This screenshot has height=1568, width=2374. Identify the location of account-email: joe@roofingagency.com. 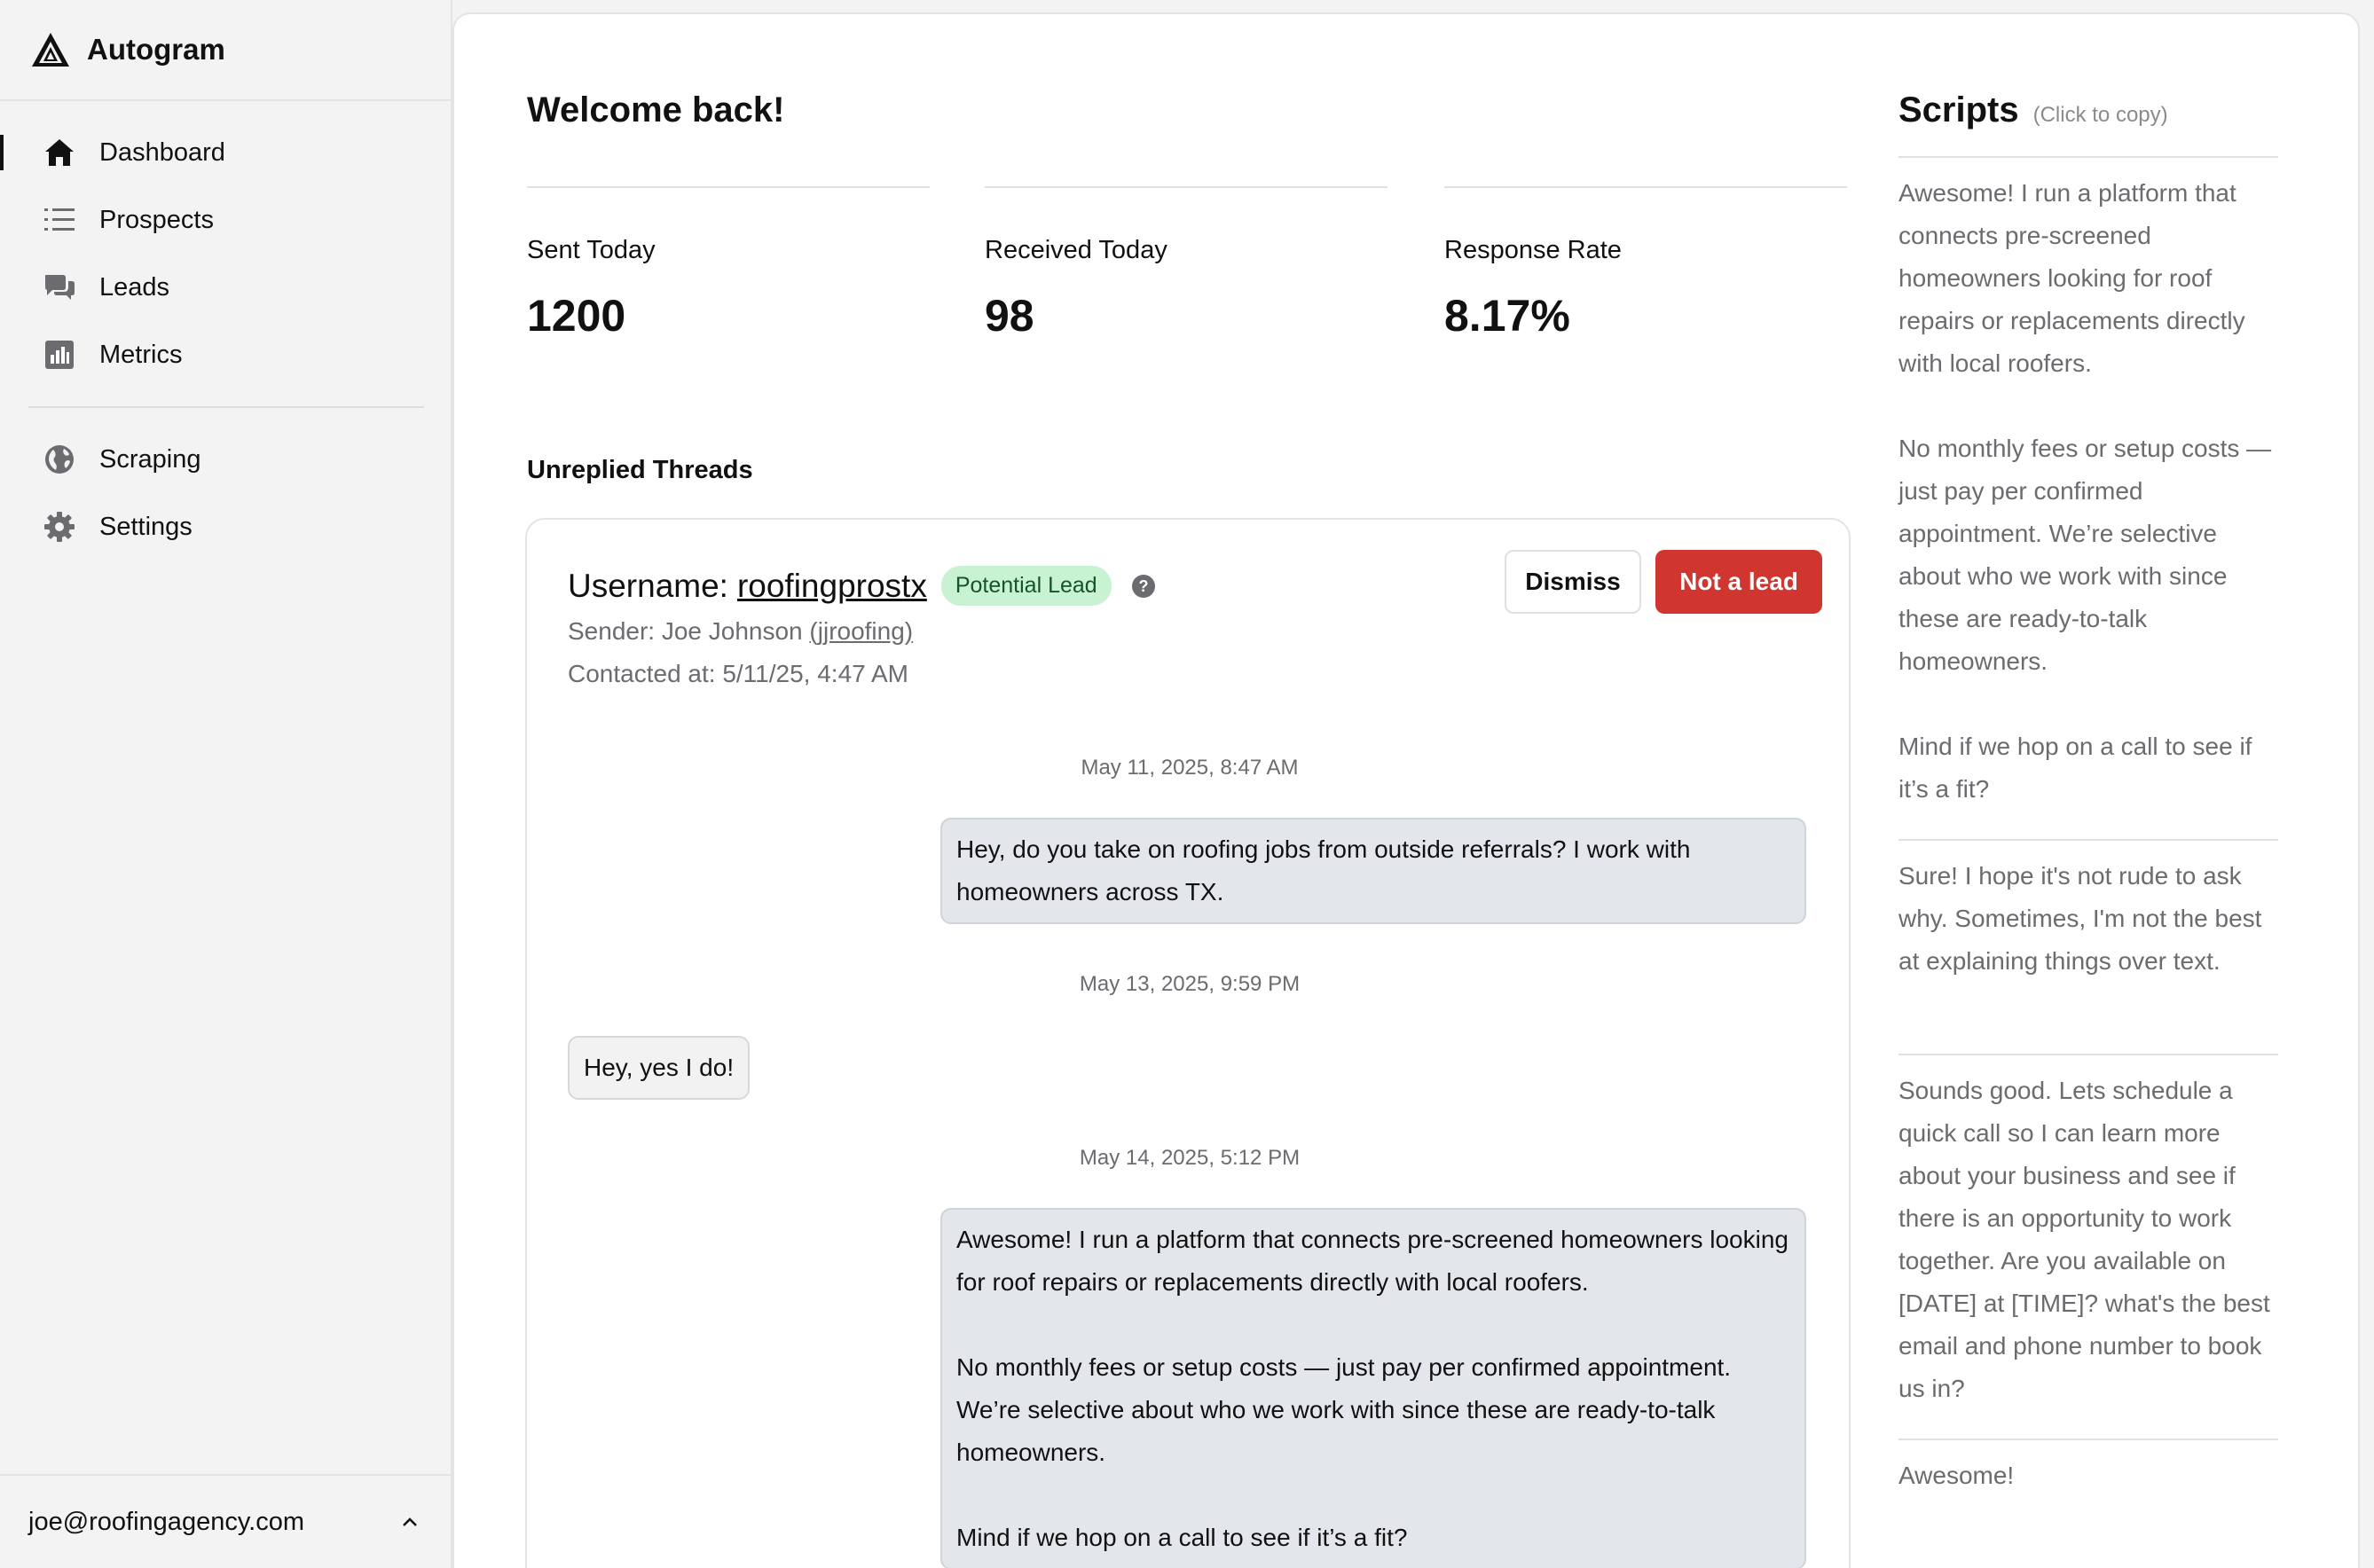
(166, 1521).